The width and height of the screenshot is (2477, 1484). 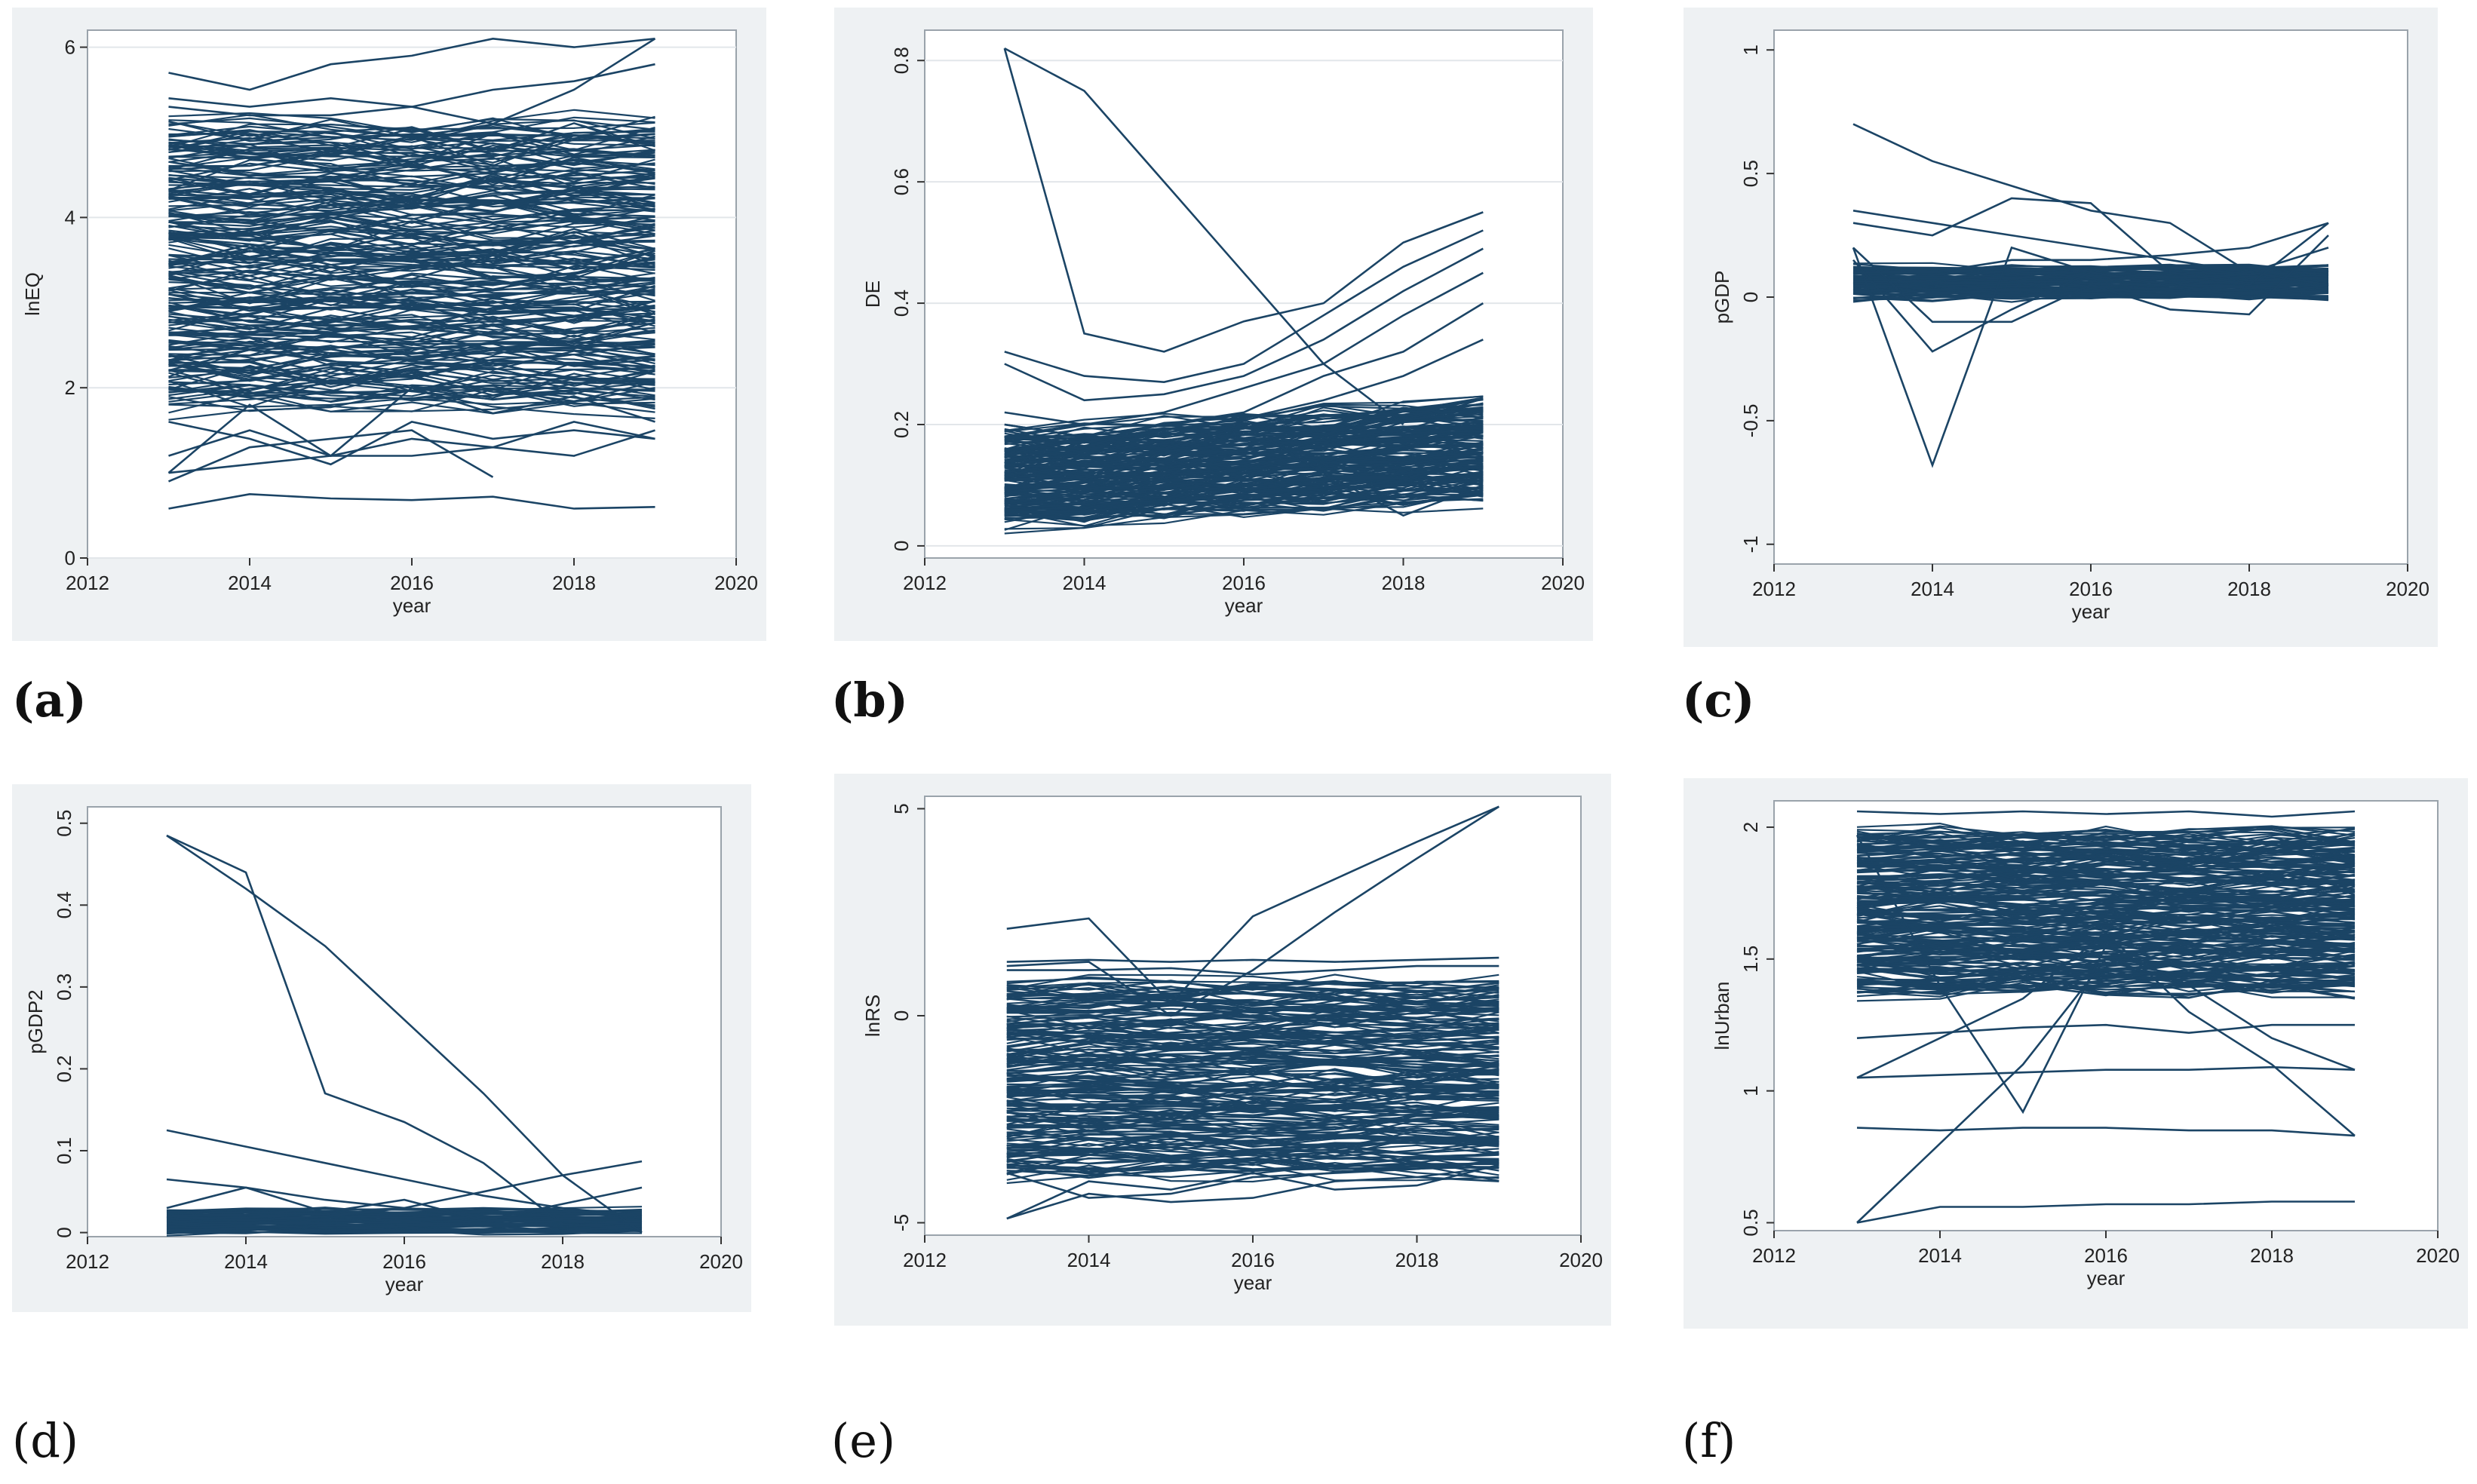 What do you see at coordinates (864, 1440) in the screenshot?
I see `caption-e: (e)` at bounding box center [864, 1440].